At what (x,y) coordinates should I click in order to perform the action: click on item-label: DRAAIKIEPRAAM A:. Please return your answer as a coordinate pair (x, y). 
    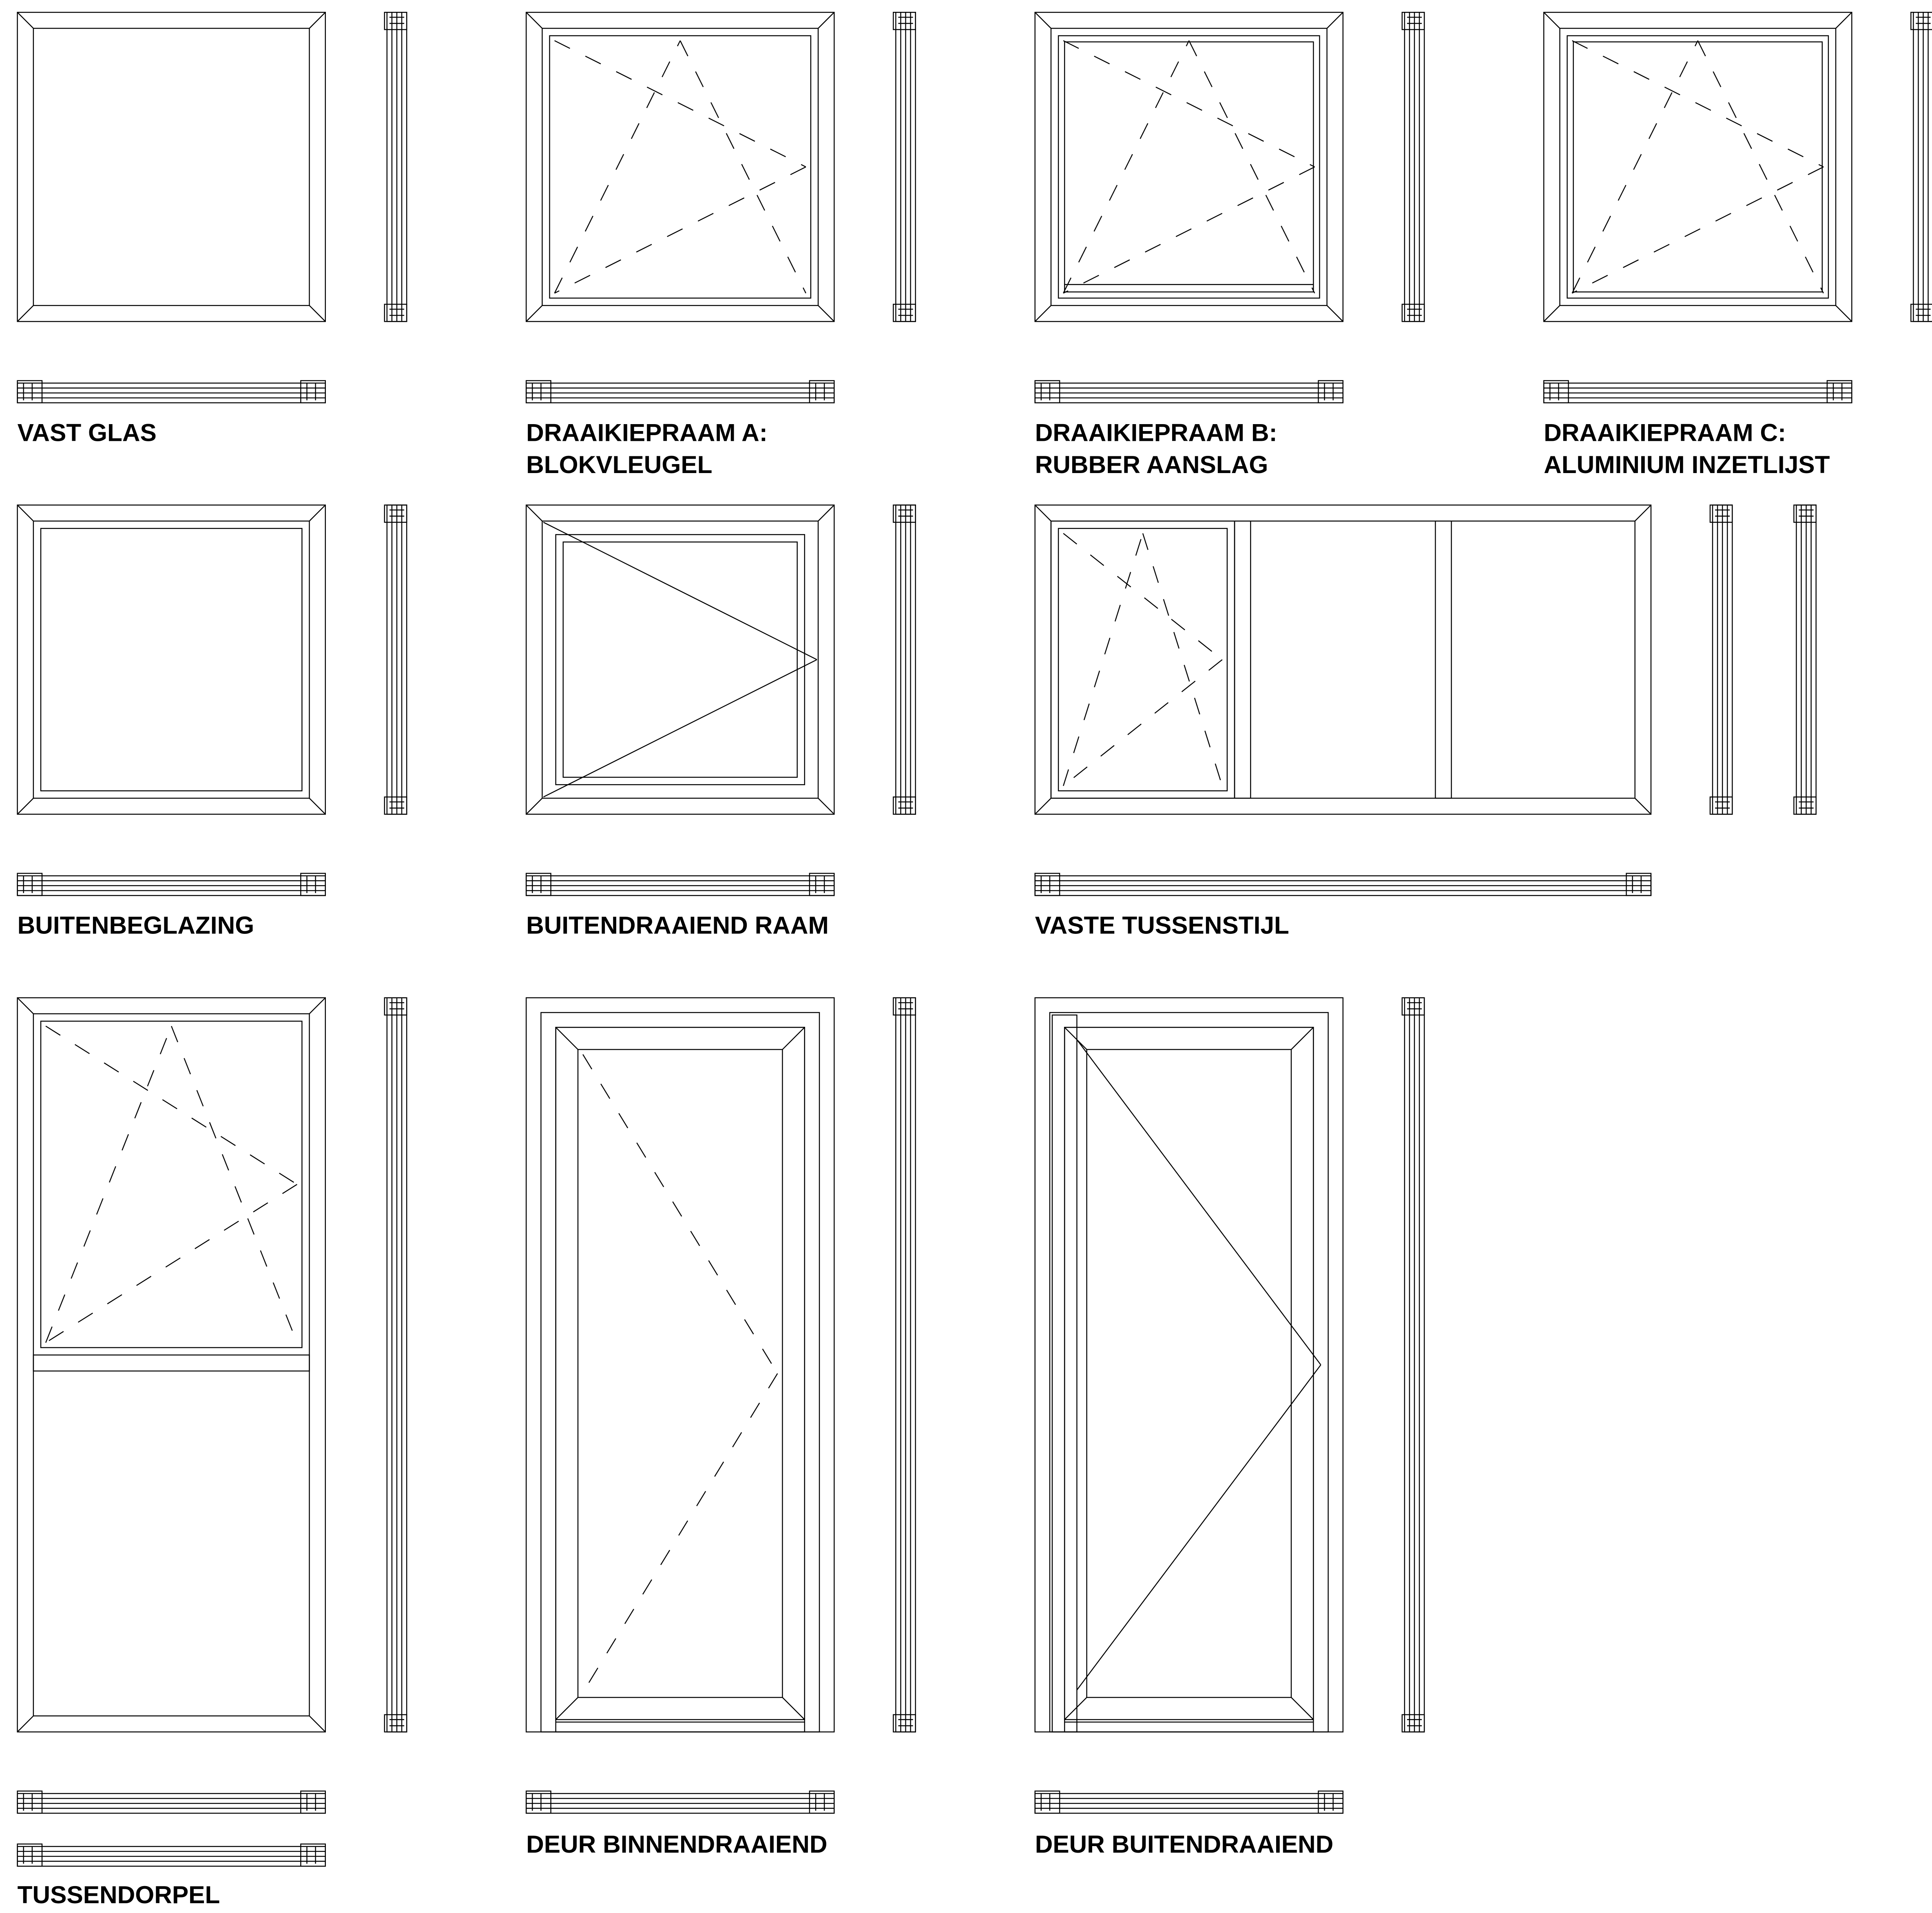
    Looking at the image, I should click on (647, 432).